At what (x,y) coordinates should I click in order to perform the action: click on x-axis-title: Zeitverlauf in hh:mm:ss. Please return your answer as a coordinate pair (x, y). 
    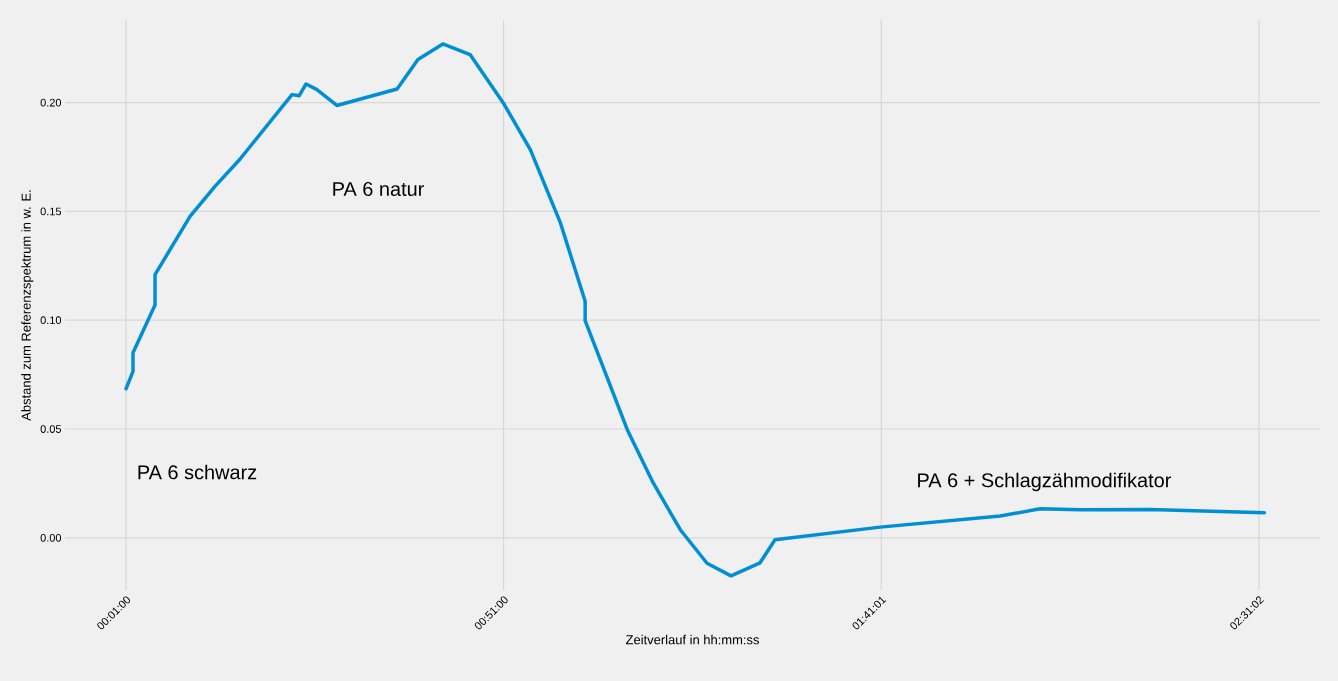
    Looking at the image, I should click on (692, 639).